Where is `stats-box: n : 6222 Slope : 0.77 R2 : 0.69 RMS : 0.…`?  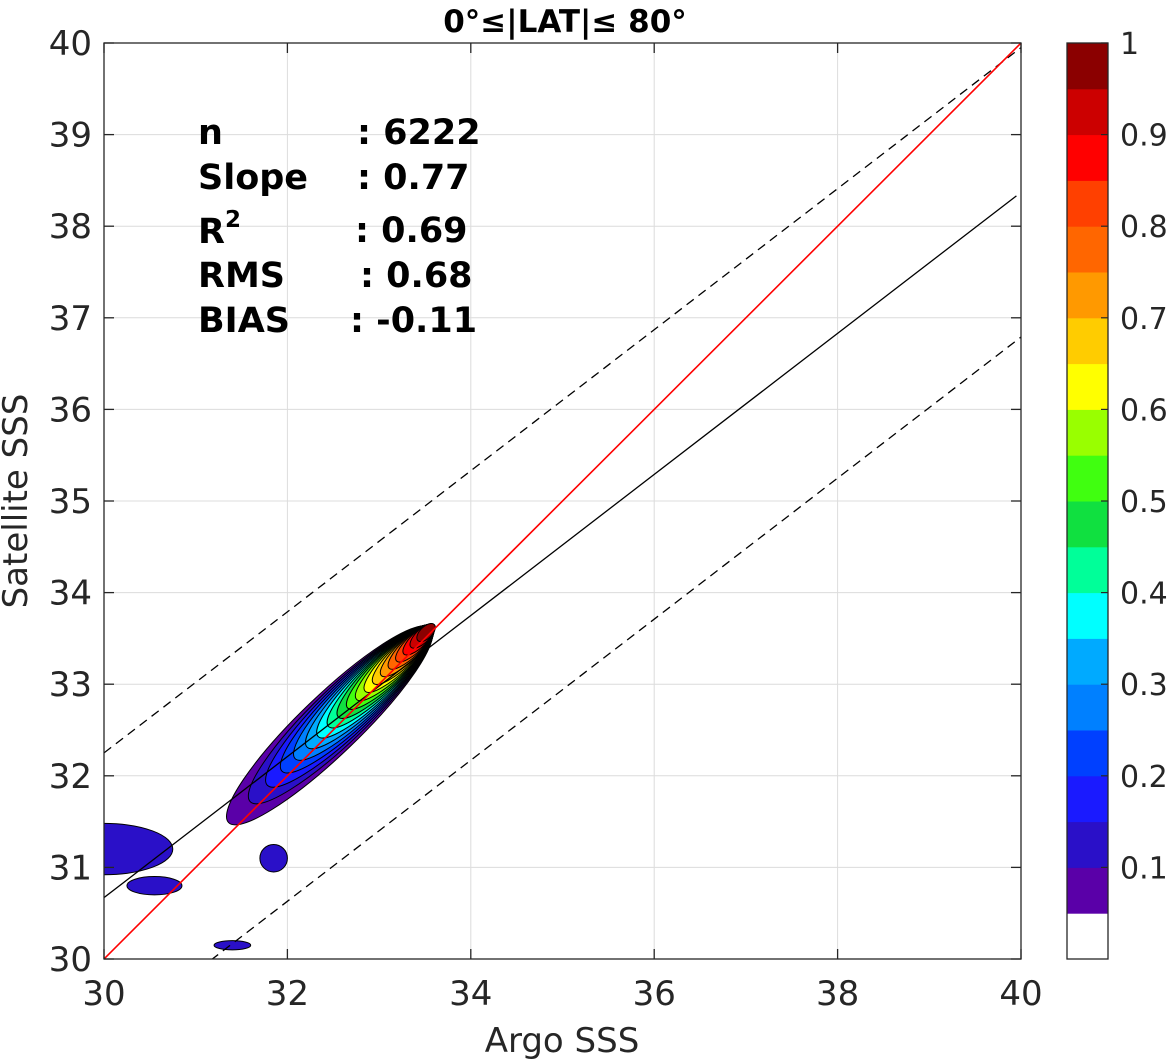 stats-box: n : 6222 Slope : 0.77 R2 : 0.69 RMS : 0.… is located at coordinates (339, 227).